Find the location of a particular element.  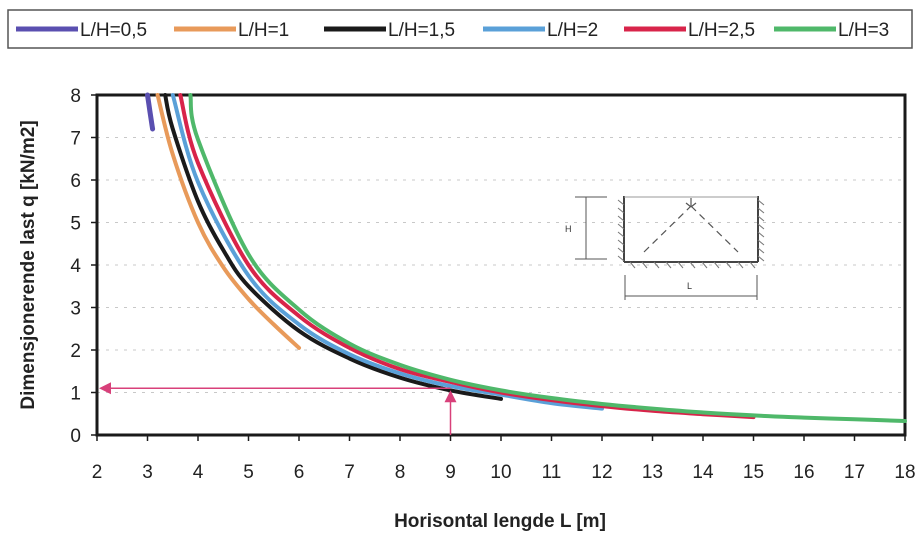

legend-box is located at coordinates (460, 29).